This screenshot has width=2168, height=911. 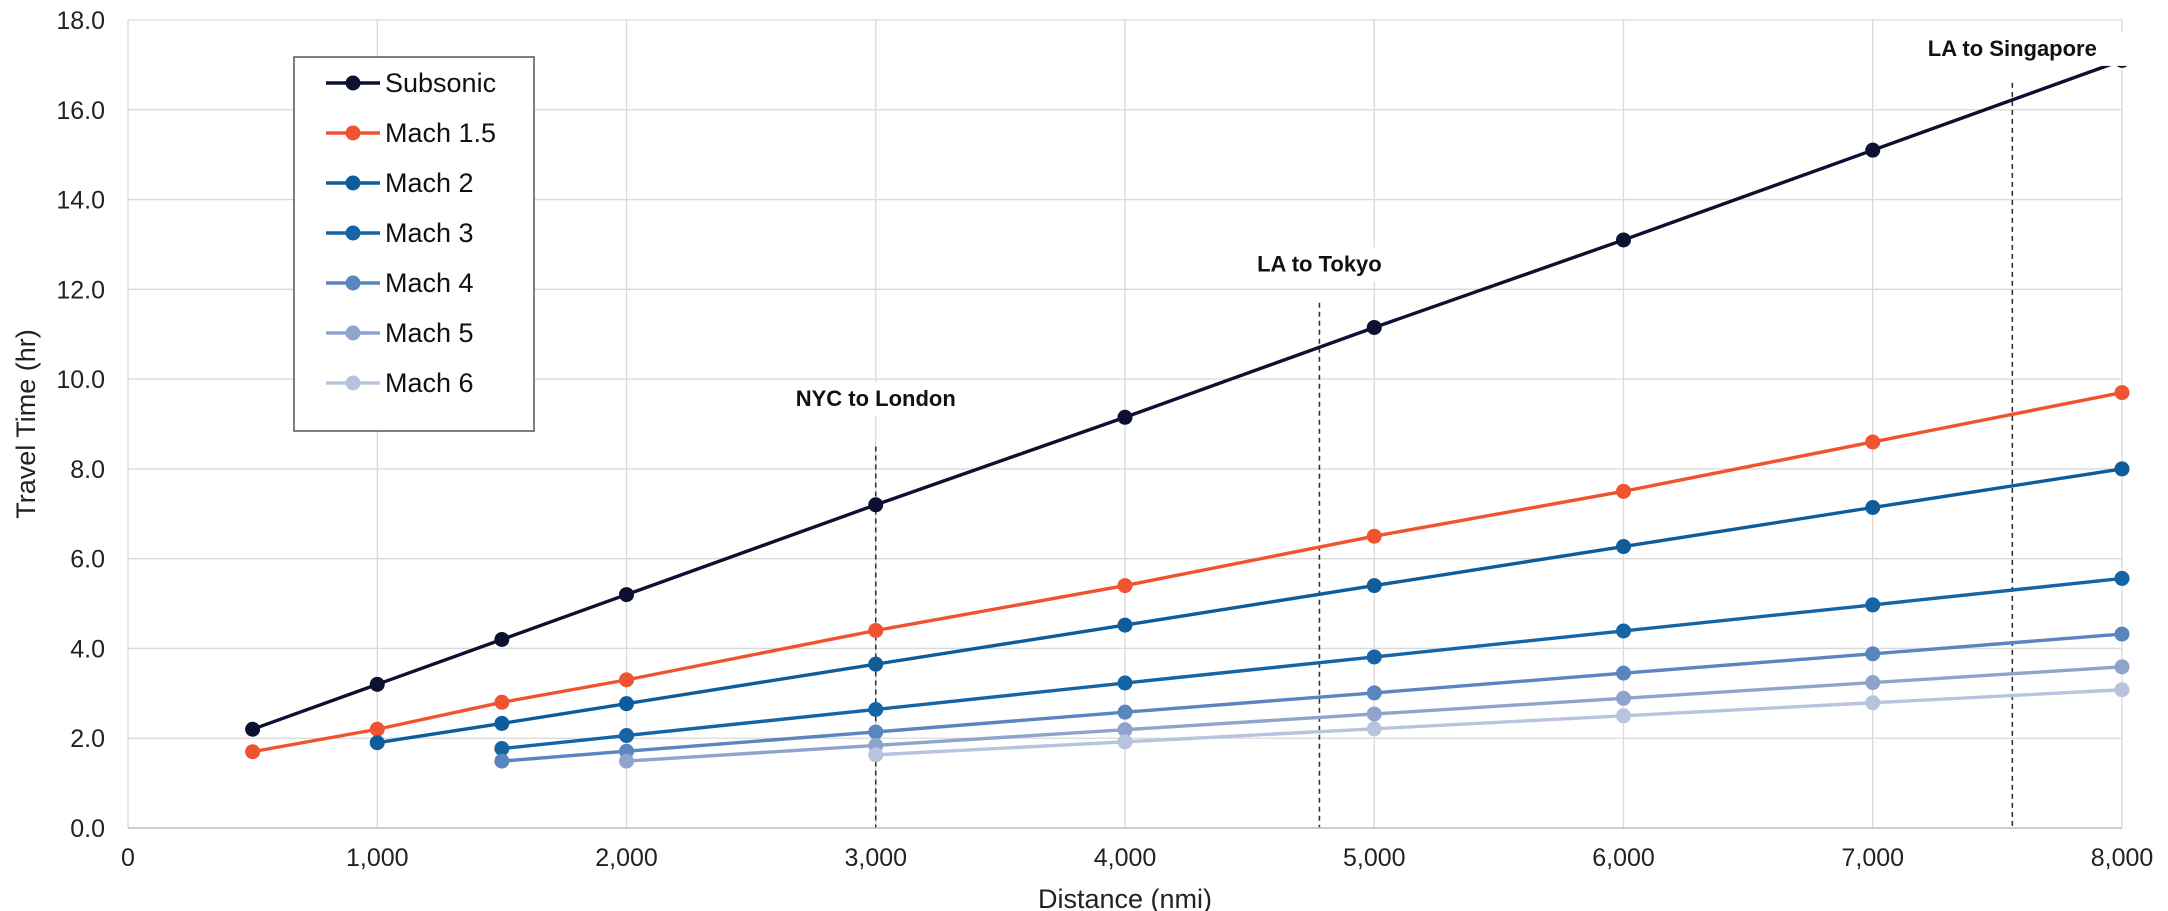 I want to click on annotation-label: LA to Tokyo, so click(x=1319, y=263).